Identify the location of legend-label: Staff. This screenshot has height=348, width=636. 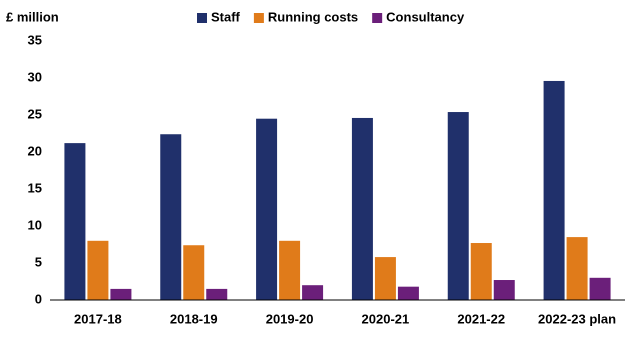
(226, 16).